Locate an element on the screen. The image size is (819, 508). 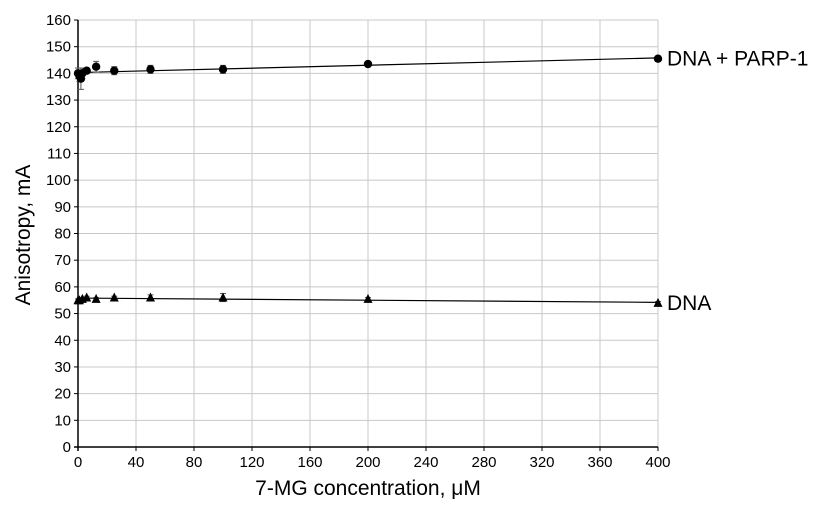
x-tick-label: 80 is located at coordinates (194, 462).